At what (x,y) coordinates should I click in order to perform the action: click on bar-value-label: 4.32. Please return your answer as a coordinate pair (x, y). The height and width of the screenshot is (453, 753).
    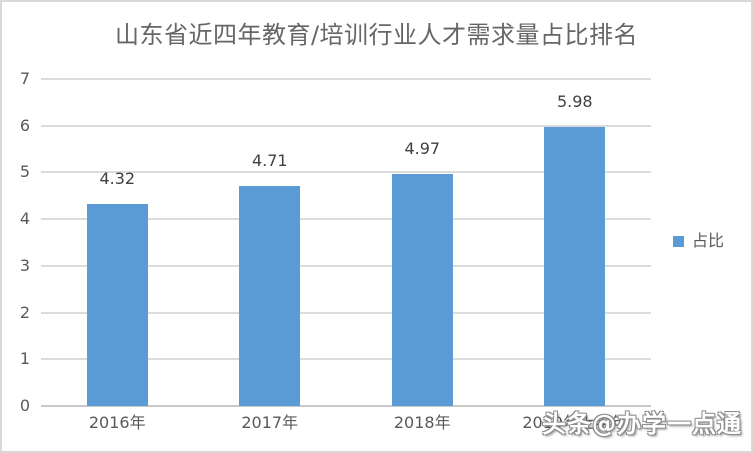
    Looking at the image, I should click on (117, 179).